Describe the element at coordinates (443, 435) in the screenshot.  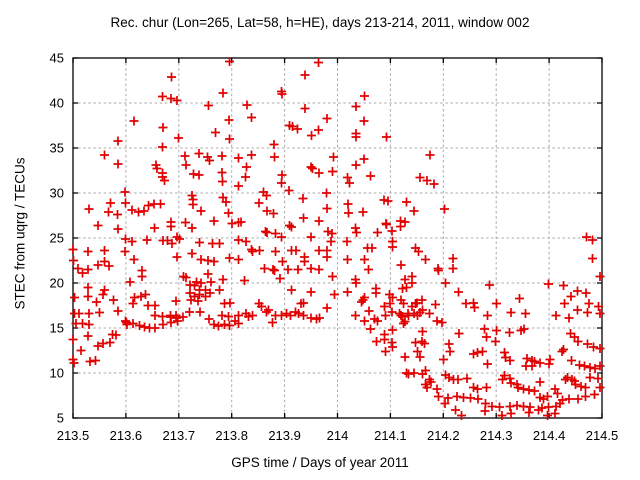
I see `x-tick-label: 214.2` at that location.